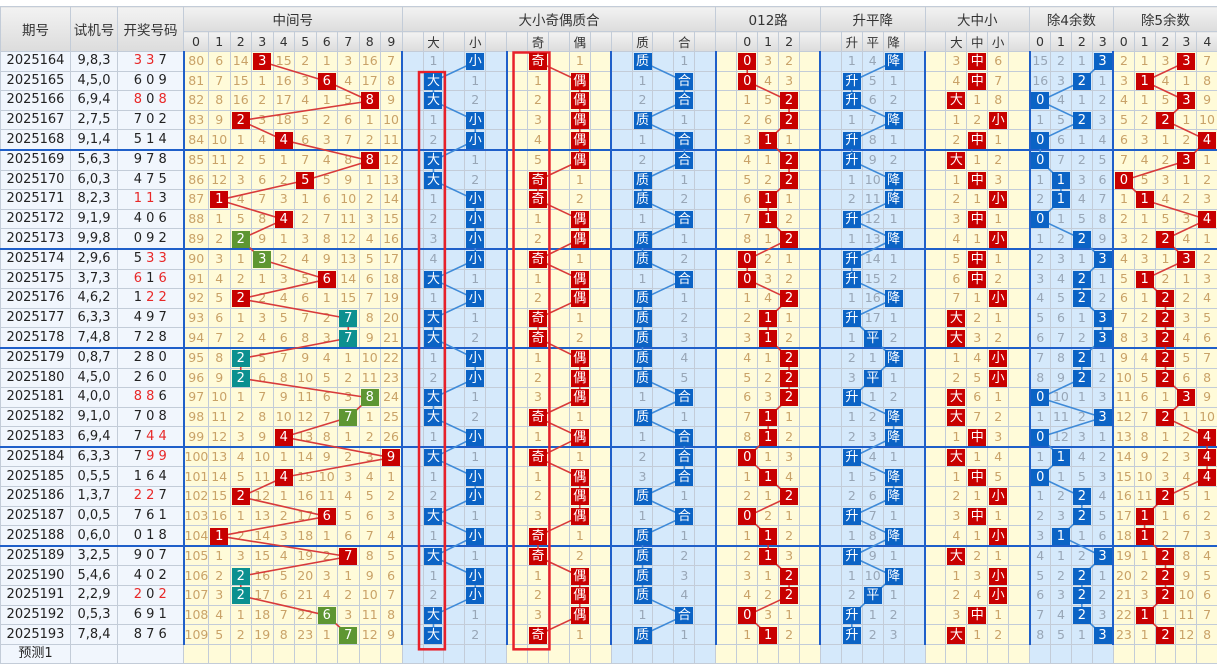 The height and width of the screenshot is (664, 1217). Describe the element at coordinates (475, 140) in the screenshot. I see `hit-marker-dx: 小` at that location.